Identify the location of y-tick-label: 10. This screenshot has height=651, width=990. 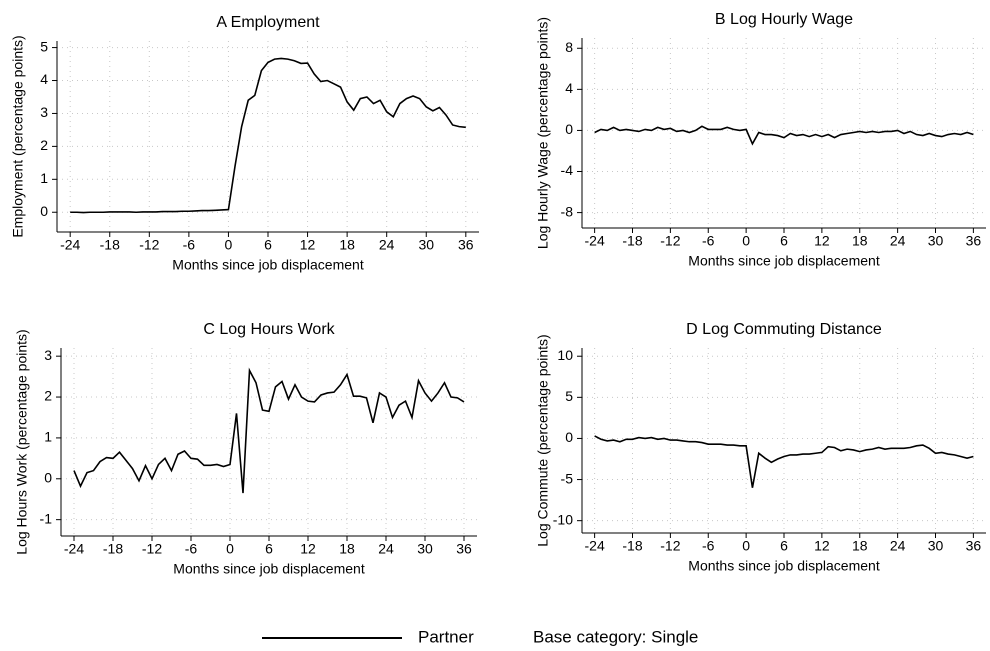
(565, 355).